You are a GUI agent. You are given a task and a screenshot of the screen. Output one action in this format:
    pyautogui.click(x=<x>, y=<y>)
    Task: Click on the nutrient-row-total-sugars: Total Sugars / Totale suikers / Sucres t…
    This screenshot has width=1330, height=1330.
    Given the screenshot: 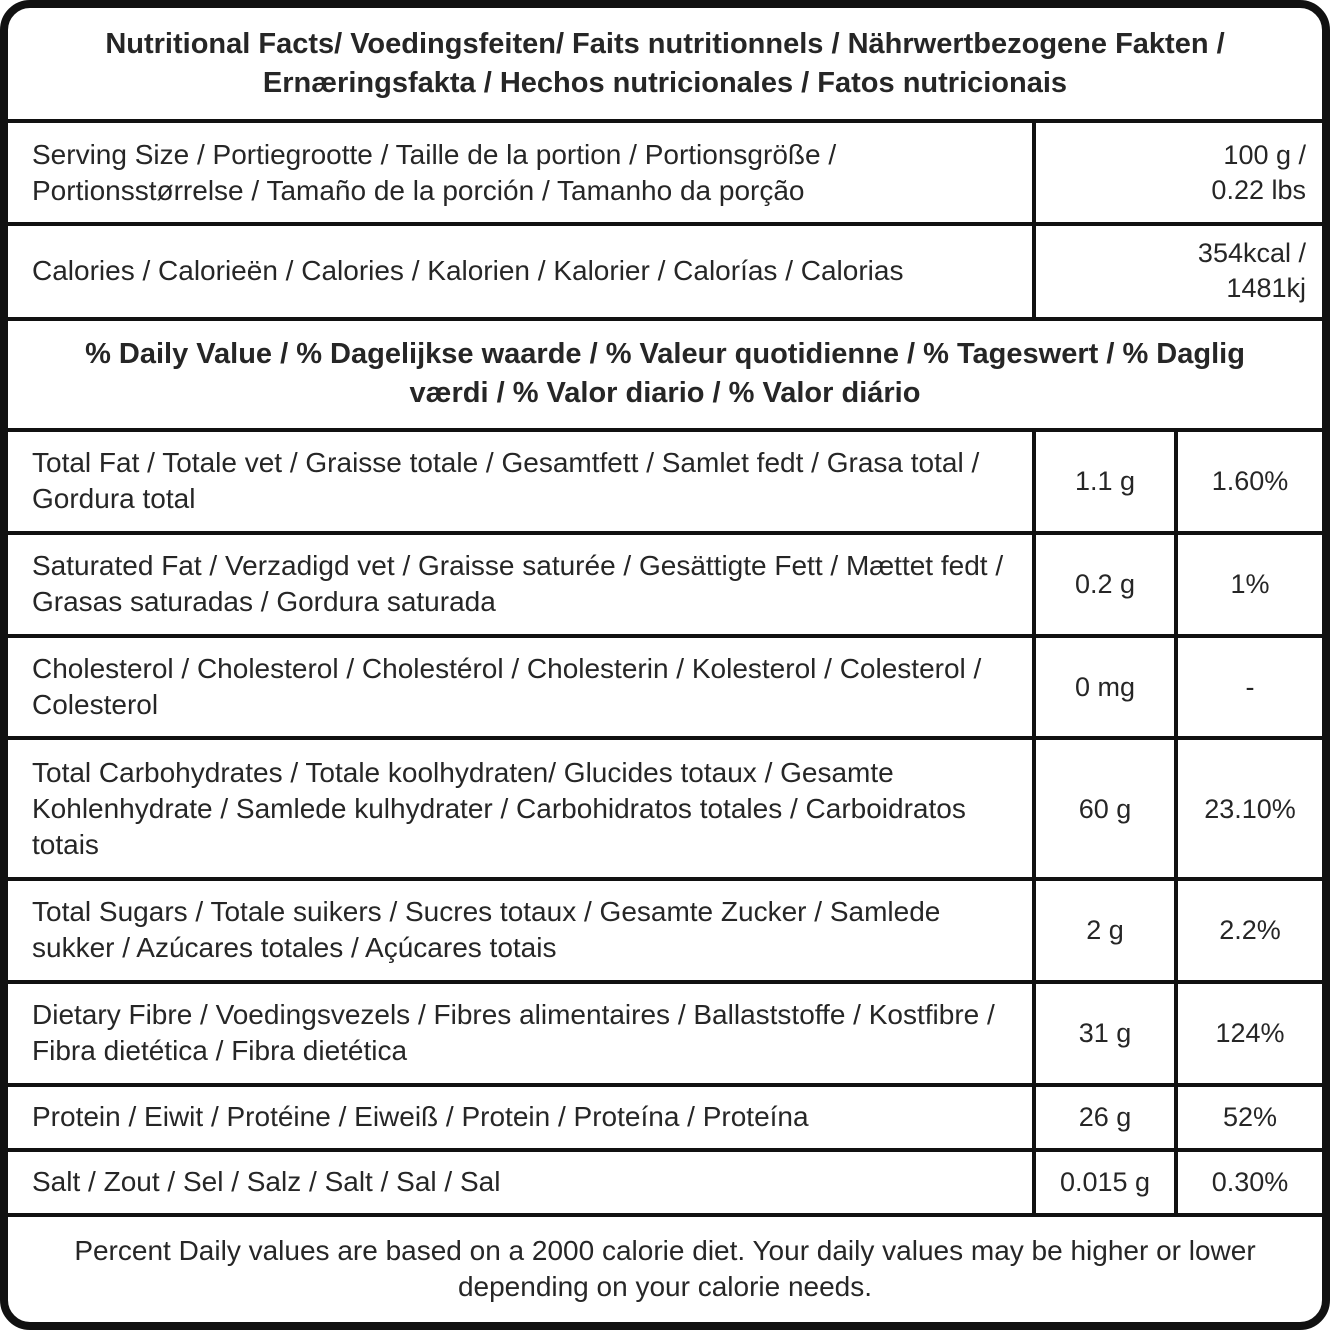 What is the action you would take?
    pyautogui.click(x=665, y=930)
    